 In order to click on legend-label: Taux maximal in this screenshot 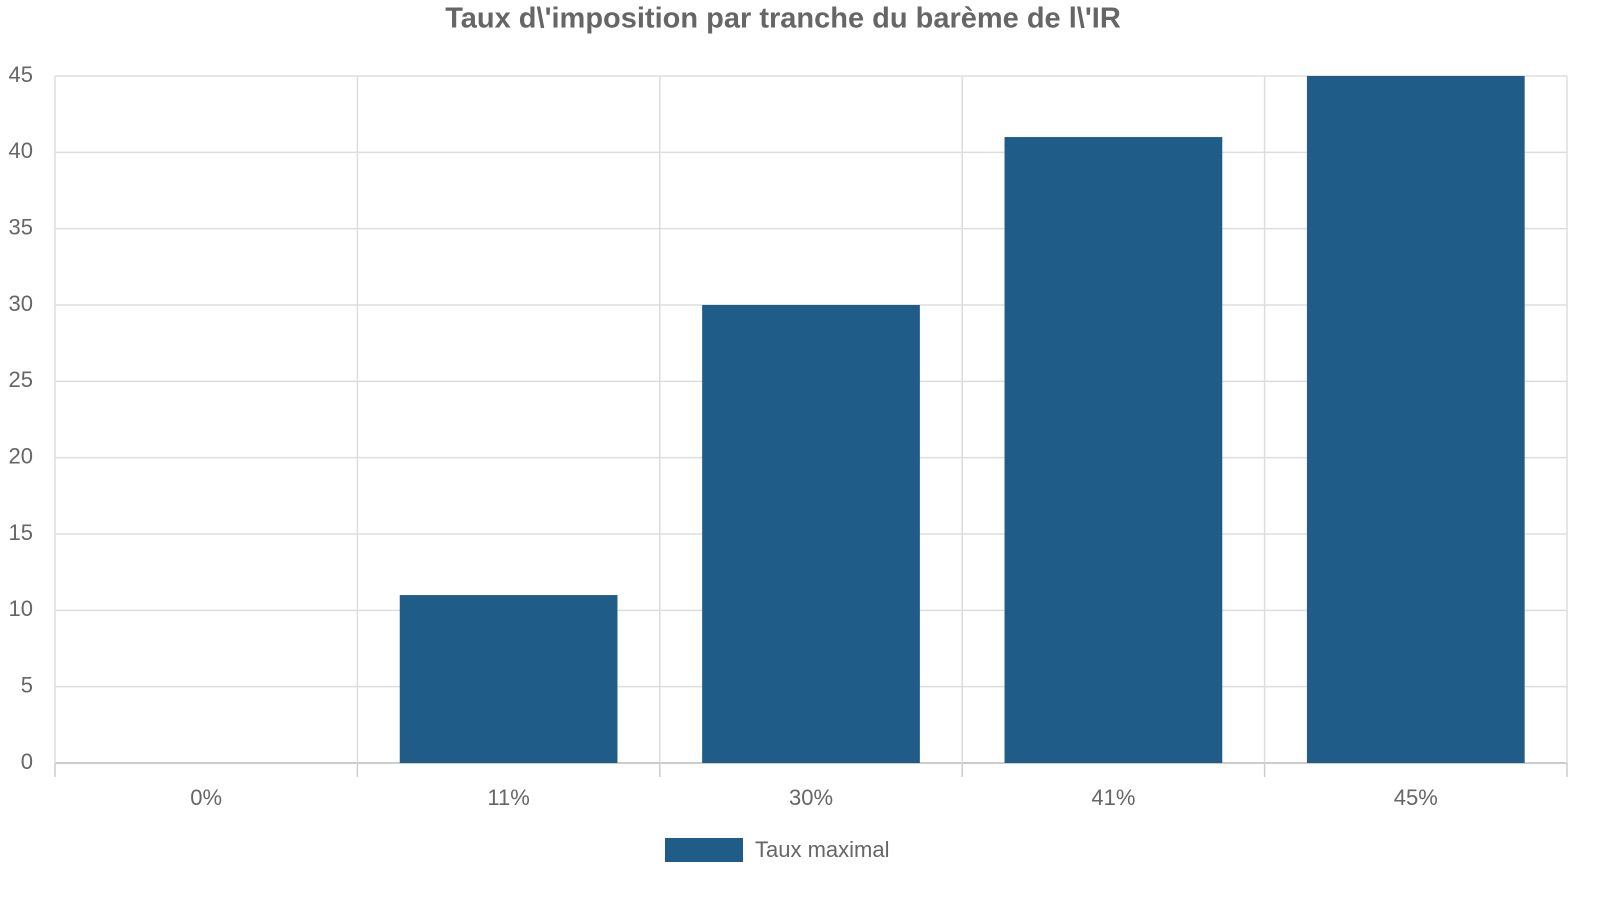, I will do `click(822, 849)`.